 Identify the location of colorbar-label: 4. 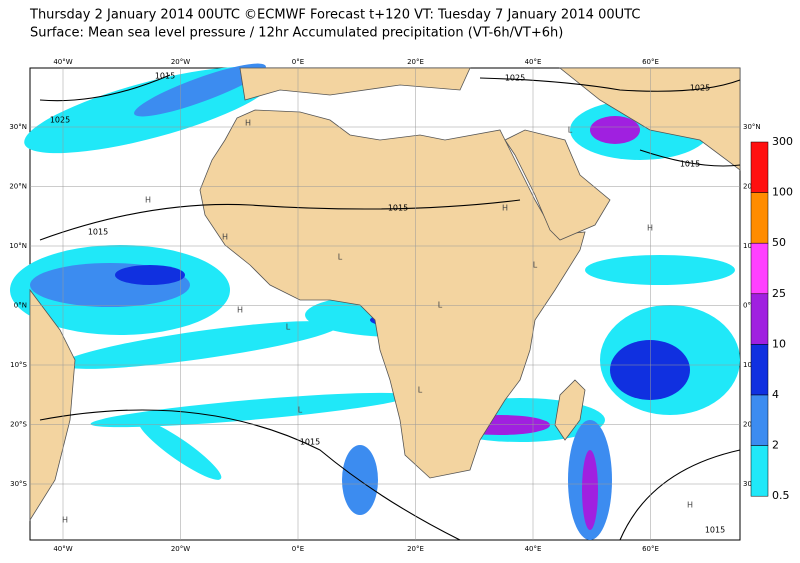
(775, 394).